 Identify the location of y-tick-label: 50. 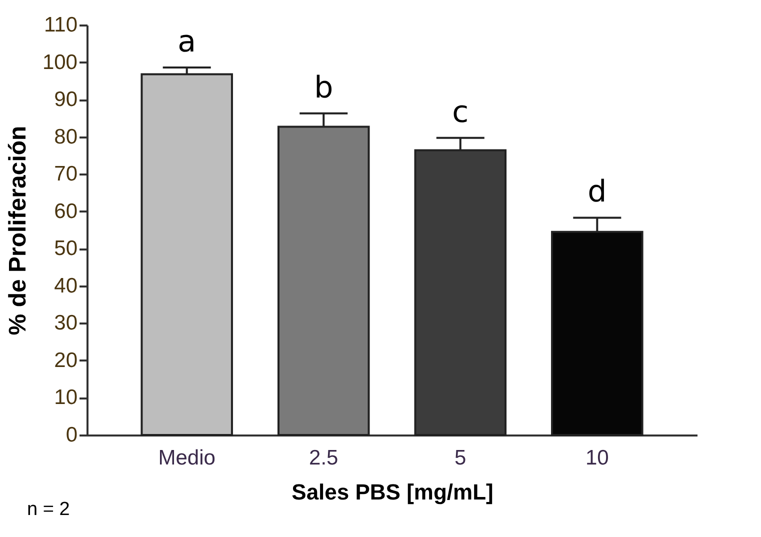
(66, 248).